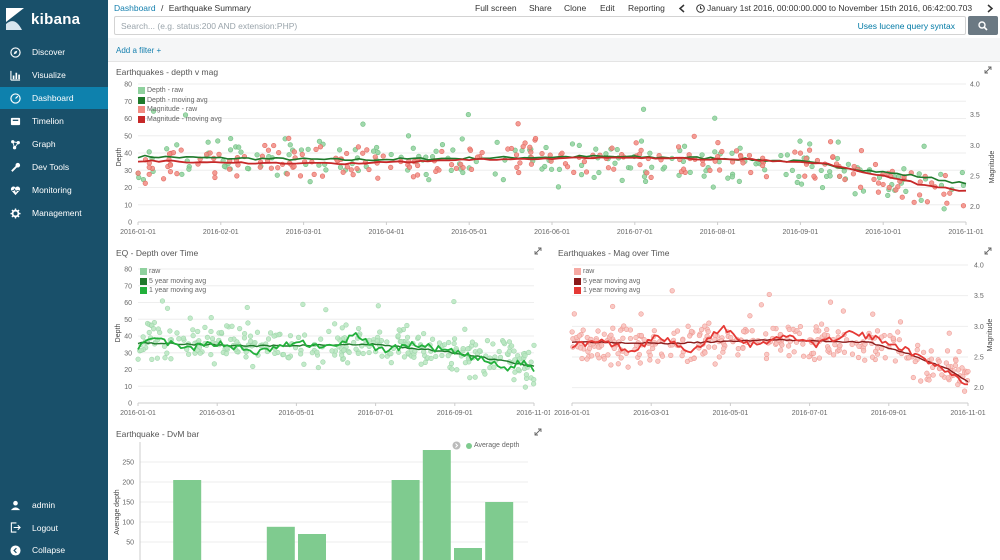 The height and width of the screenshot is (560, 1000). I want to click on sidebar-item-collapse: Collapse, so click(54, 549).